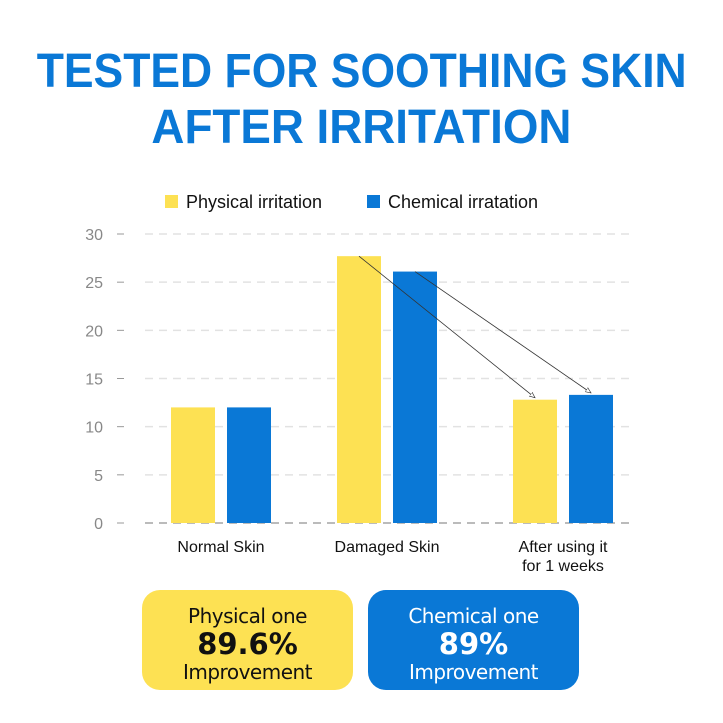 The width and height of the screenshot is (723, 723). I want to click on x-tick-label: Normal Skin, so click(220, 547).